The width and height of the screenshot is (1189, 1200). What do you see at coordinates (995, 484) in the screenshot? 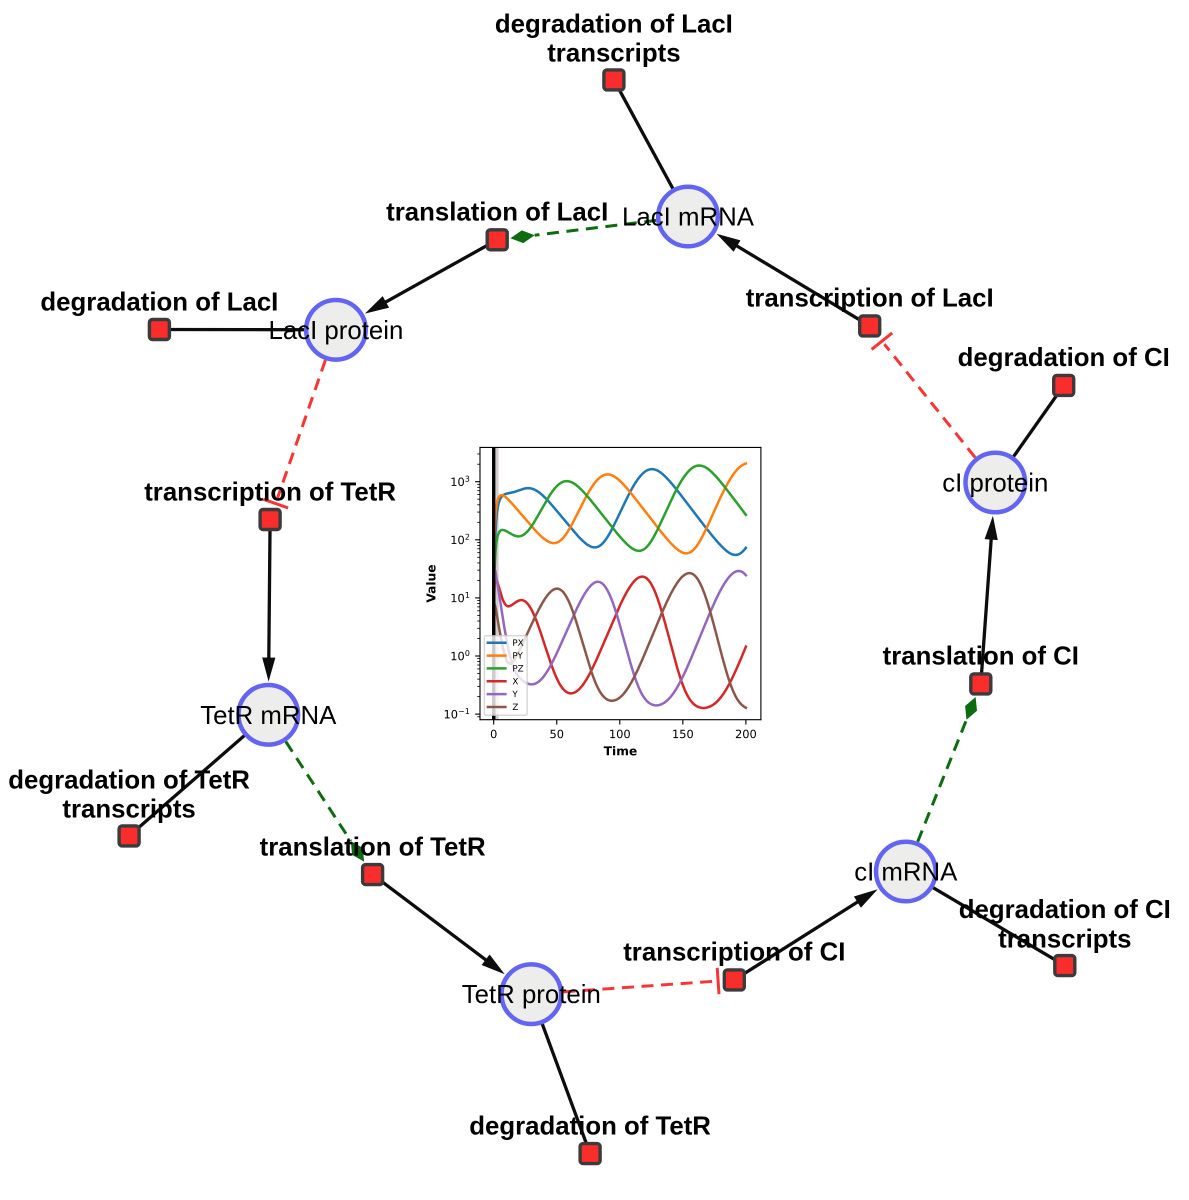
I see `svg-text: cI protein` at bounding box center [995, 484].